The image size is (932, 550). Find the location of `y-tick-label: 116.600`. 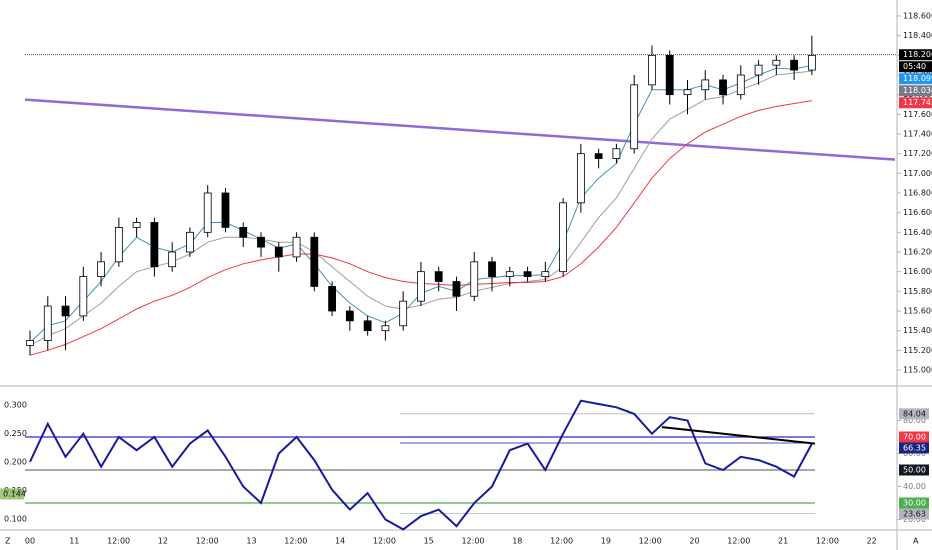

y-tick-label: 116.600 is located at coordinates (917, 212).